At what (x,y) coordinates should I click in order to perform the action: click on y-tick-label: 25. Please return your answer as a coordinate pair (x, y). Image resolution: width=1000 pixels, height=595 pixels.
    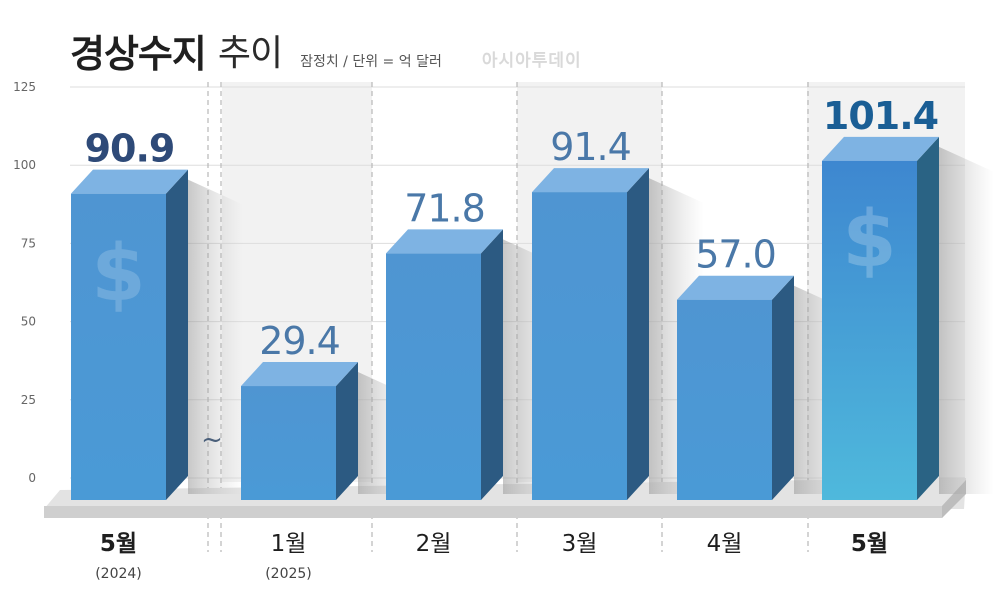
    Looking at the image, I should click on (28, 400).